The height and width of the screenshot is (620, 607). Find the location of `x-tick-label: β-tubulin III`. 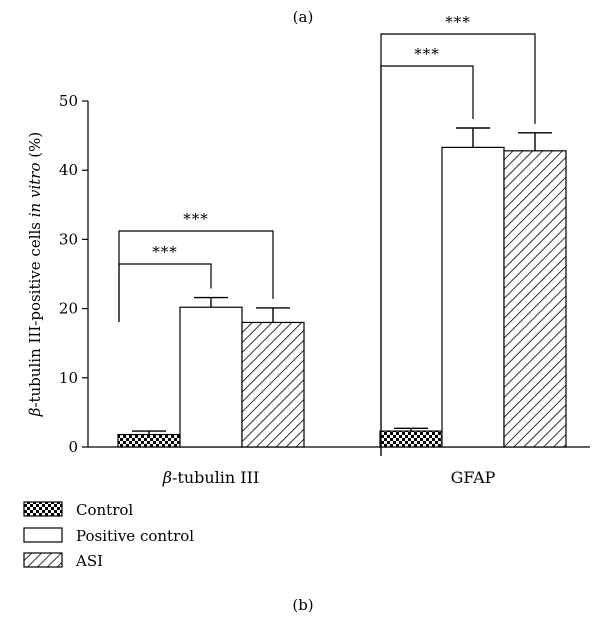

x-tick-label: β-tubulin III is located at coordinates (211, 477).